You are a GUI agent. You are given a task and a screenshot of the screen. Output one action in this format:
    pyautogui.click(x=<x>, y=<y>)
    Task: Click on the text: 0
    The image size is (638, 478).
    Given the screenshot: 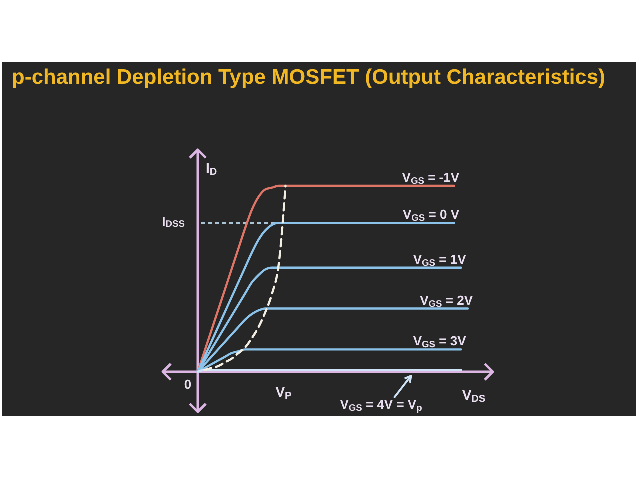 What is the action you would take?
    pyautogui.click(x=188, y=384)
    